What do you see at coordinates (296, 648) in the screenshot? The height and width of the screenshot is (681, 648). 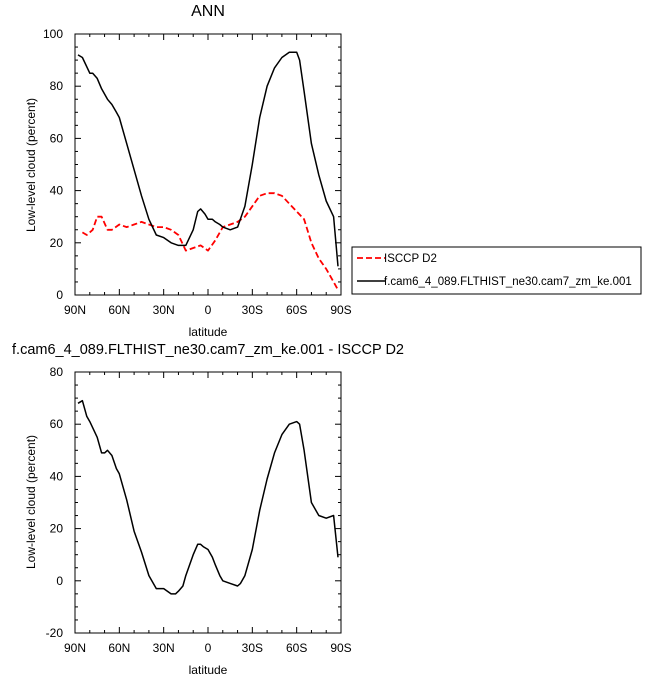 I see `bottom-x-tick-label: 60S` at bounding box center [296, 648].